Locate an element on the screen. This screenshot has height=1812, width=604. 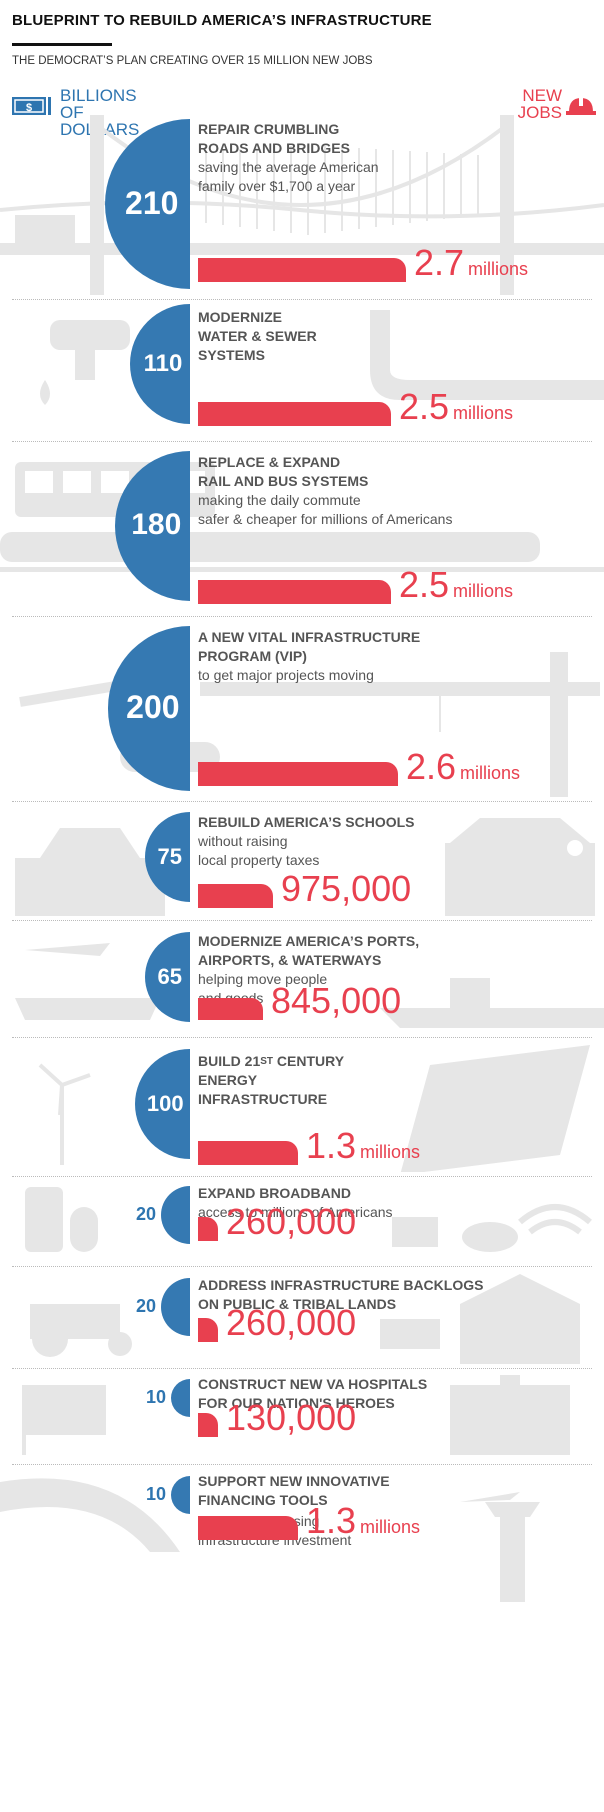
legend-jobs-text: NEW JOBS is located at coordinates (539, 104).